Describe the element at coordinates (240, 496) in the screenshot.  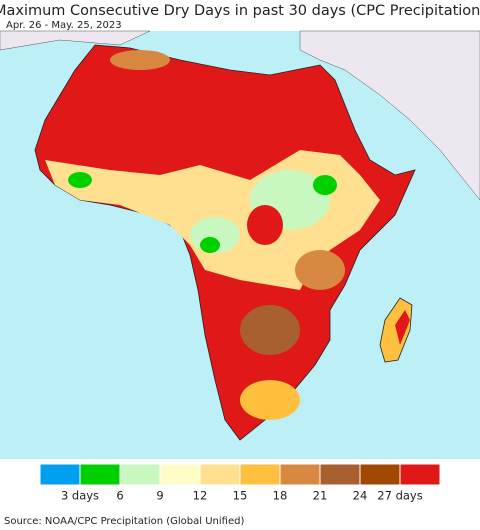
I see `legend-label: 15` at that location.